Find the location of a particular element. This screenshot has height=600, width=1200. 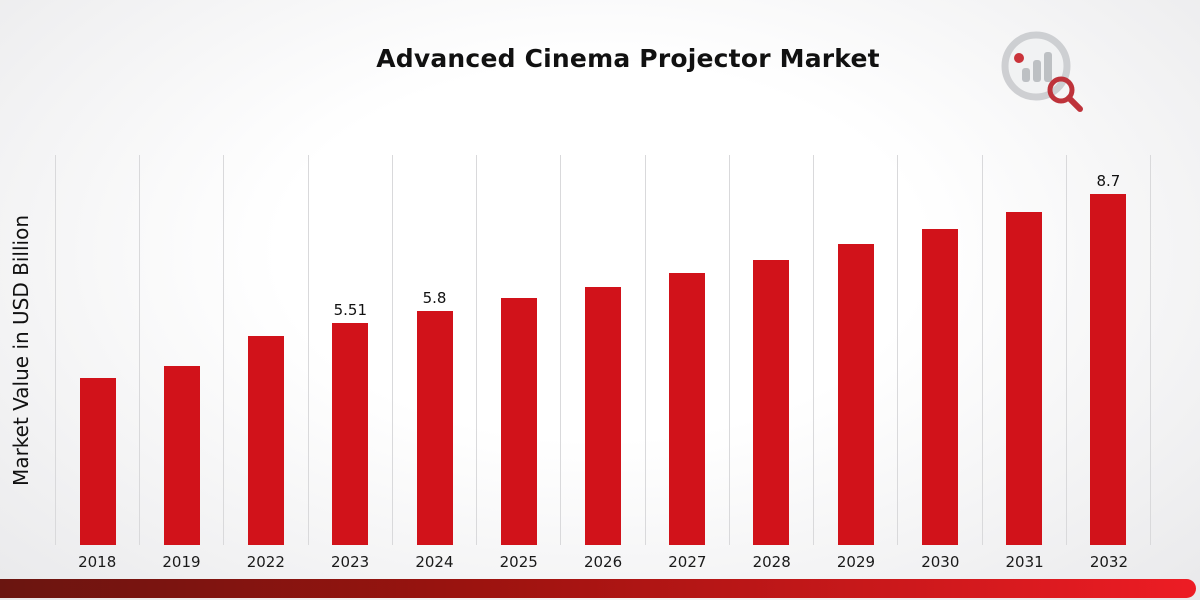

x-tick-2027: 2027 is located at coordinates (687, 562).